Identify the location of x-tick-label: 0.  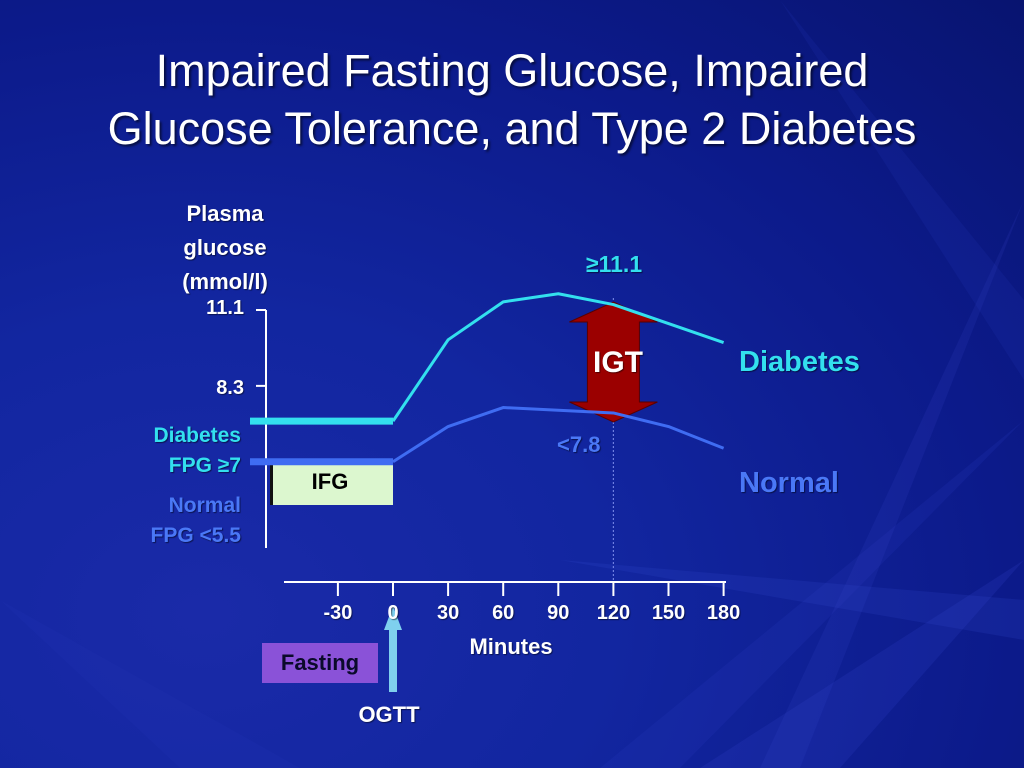
(393, 613).